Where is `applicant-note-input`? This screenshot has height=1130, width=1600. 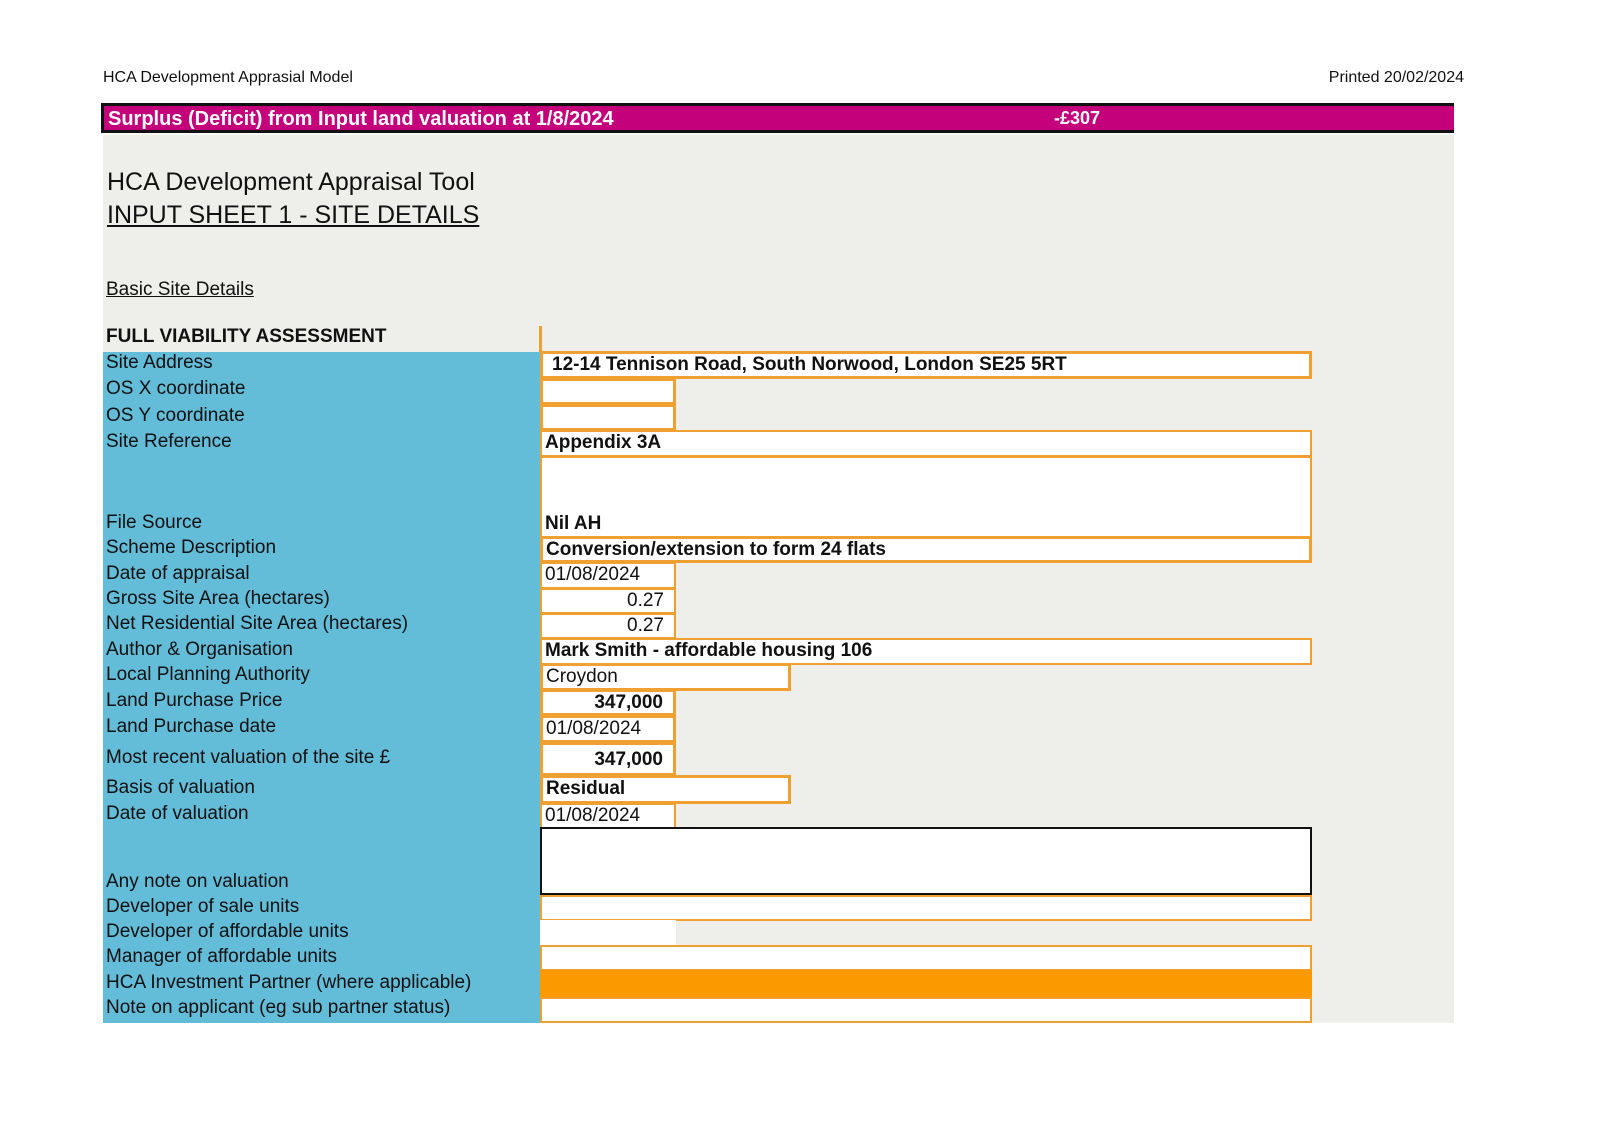 applicant-note-input is located at coordinates (926, 1010).